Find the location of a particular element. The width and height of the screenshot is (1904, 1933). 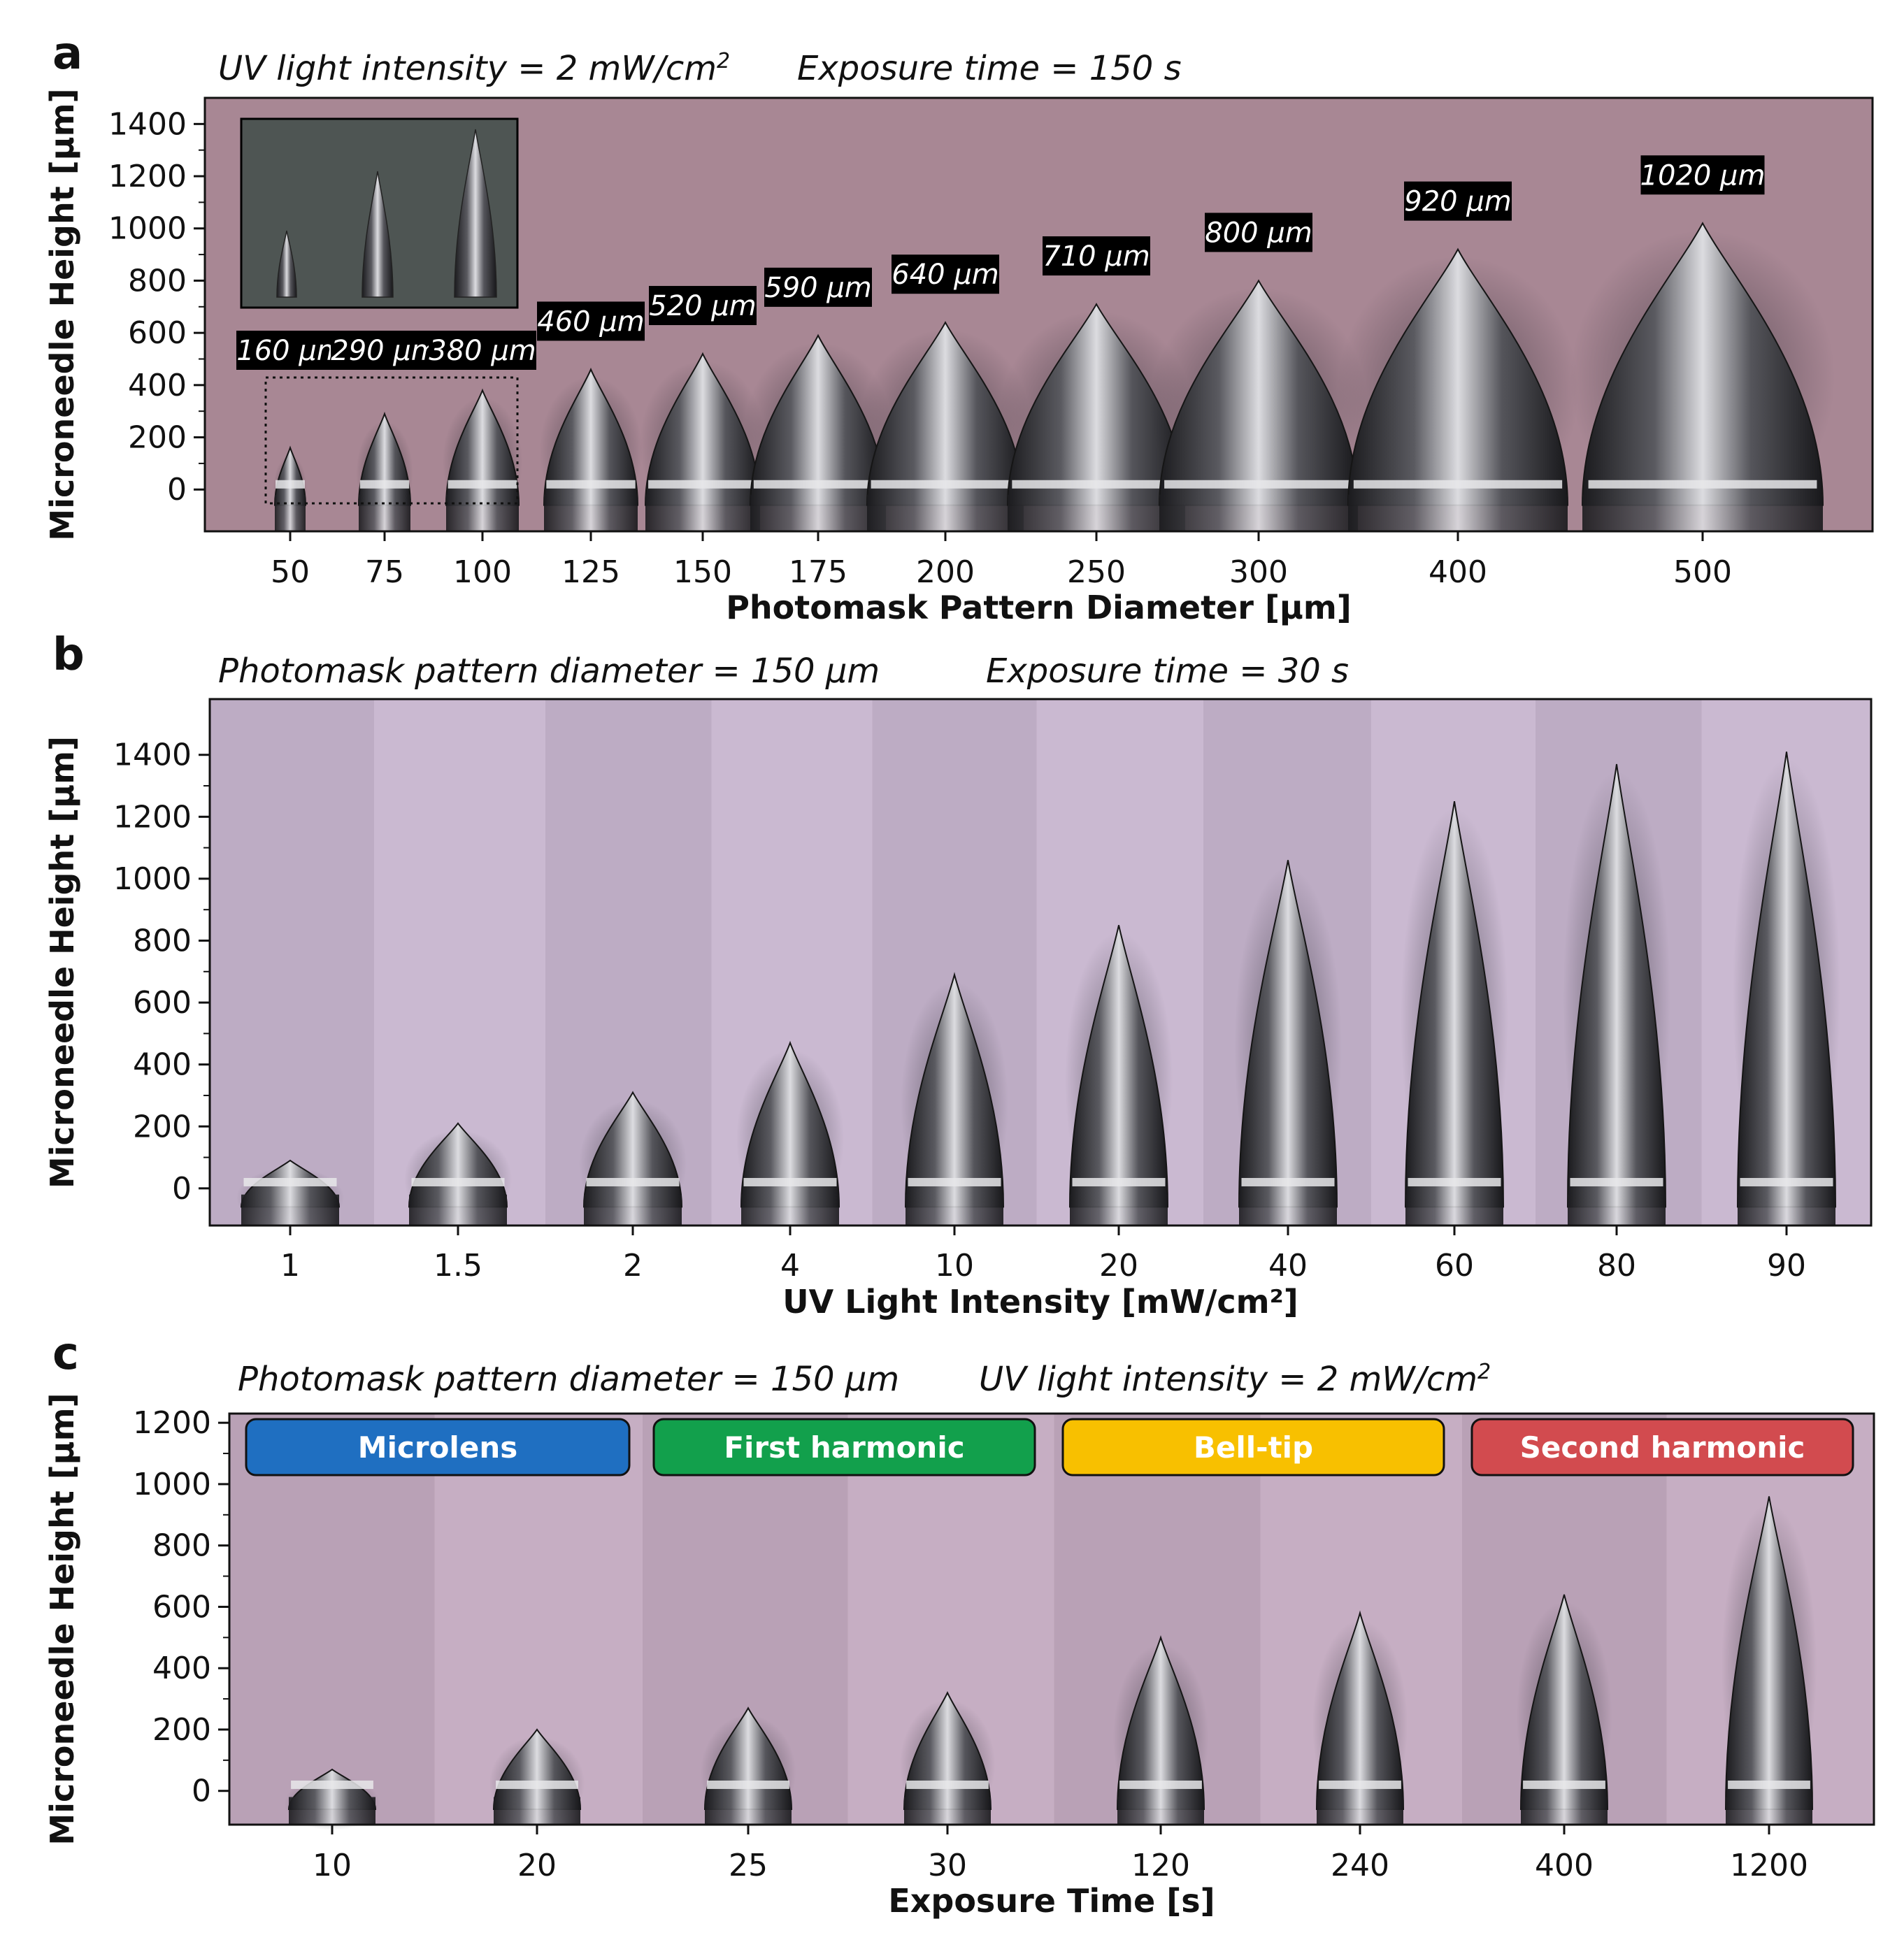

x-tick-label: 250 is located at coordinates (1096, 572).